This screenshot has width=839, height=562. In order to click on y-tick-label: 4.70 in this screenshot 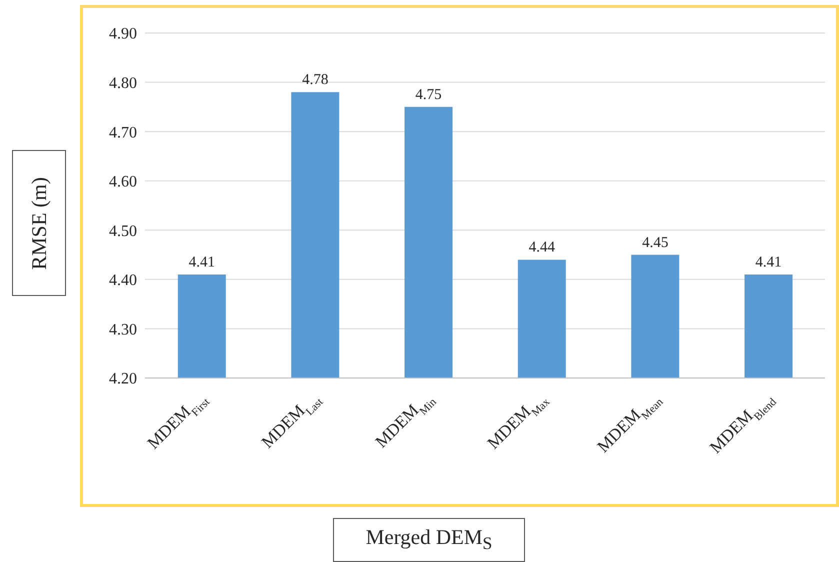, I will do `click(123, 133)`.